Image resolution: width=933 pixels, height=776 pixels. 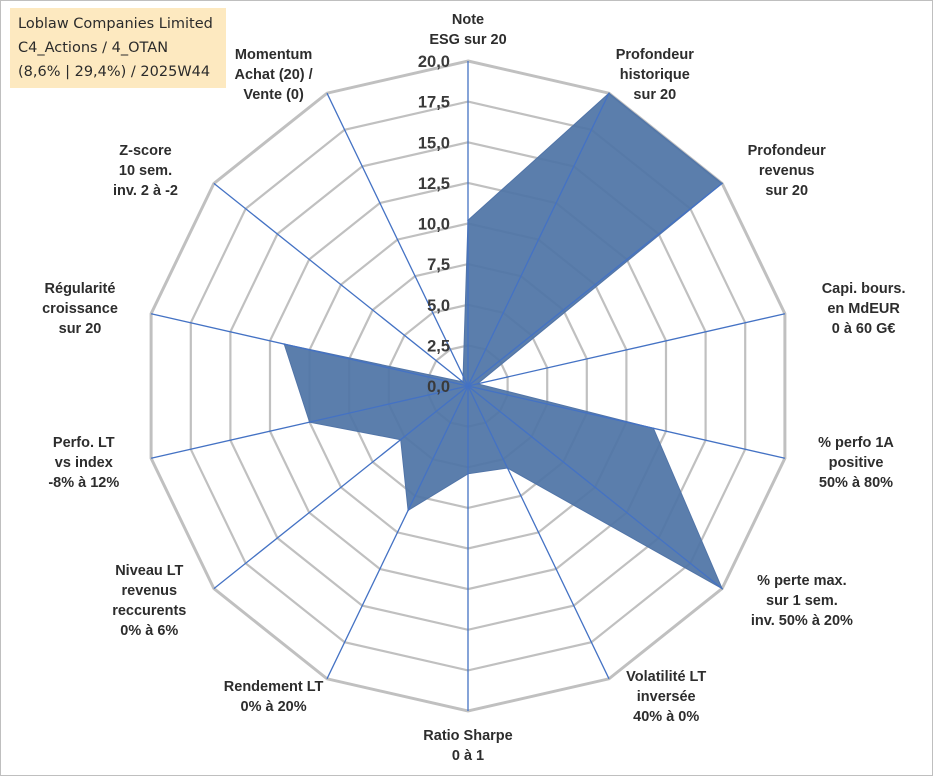 I want to click on axis-label-8-line-1: 0% à 20%, so click(x=274, y=707).